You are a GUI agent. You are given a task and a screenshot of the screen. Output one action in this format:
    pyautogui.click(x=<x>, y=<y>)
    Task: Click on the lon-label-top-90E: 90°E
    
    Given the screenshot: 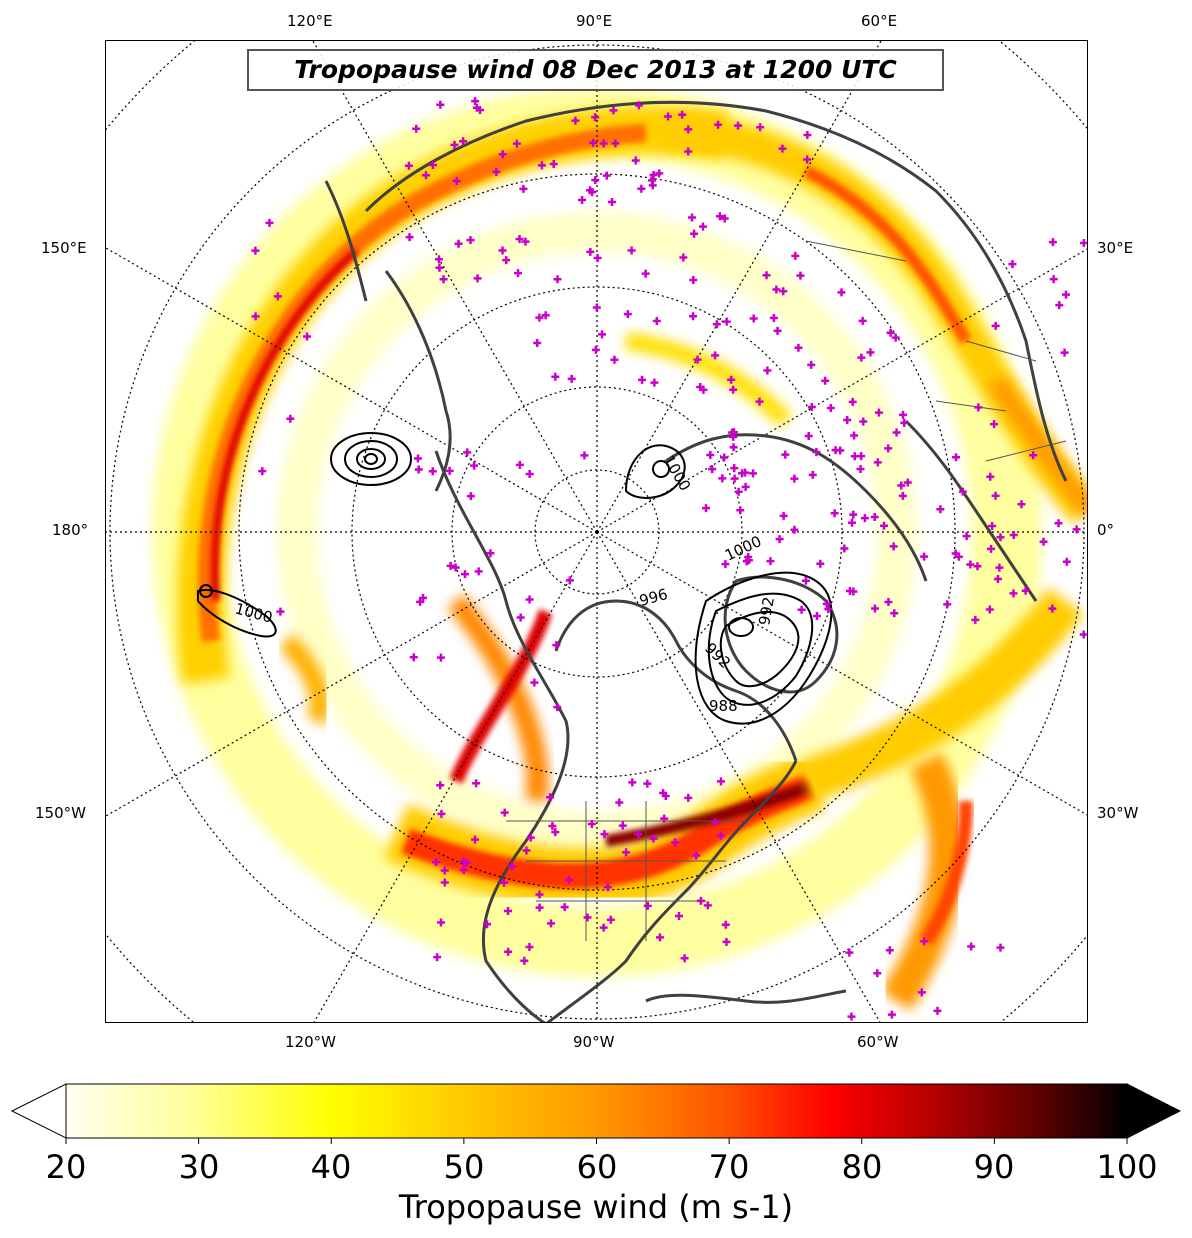 What is the action you would take?
    pyautogui.click(x=594, y=21)
    